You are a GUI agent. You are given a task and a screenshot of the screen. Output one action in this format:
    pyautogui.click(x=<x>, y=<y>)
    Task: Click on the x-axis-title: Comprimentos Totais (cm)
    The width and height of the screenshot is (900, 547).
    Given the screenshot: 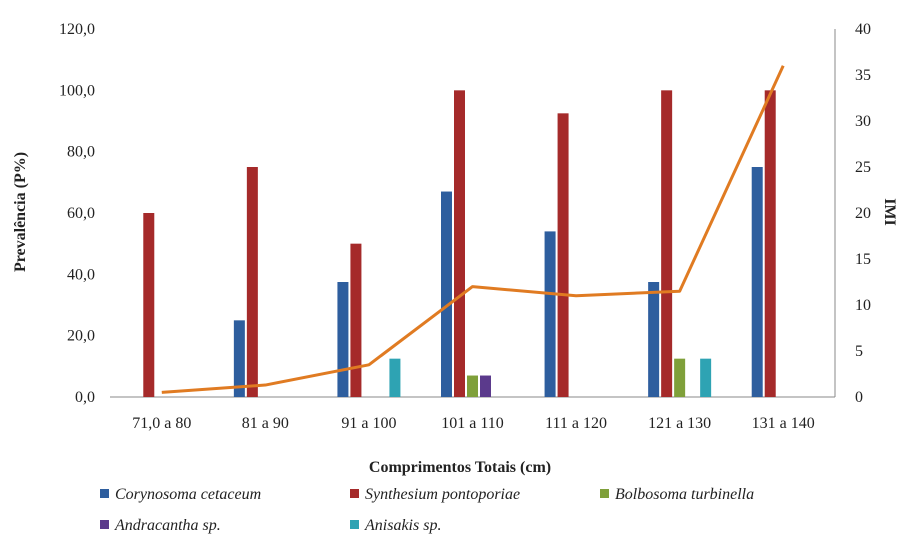 What is the action you would take?
    pyautogui.click(x=460, y=467)
    